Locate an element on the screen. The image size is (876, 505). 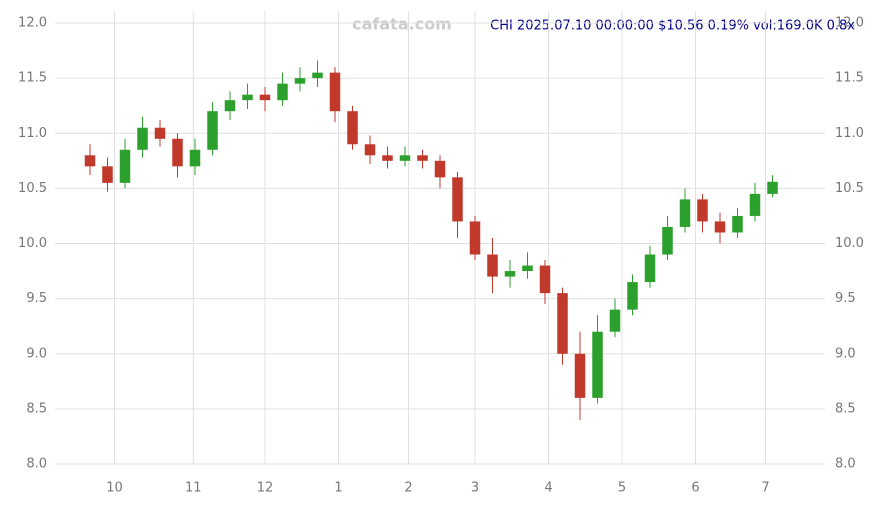
y-tick-label-right: 11.5 is located at coordinates (849, 78).